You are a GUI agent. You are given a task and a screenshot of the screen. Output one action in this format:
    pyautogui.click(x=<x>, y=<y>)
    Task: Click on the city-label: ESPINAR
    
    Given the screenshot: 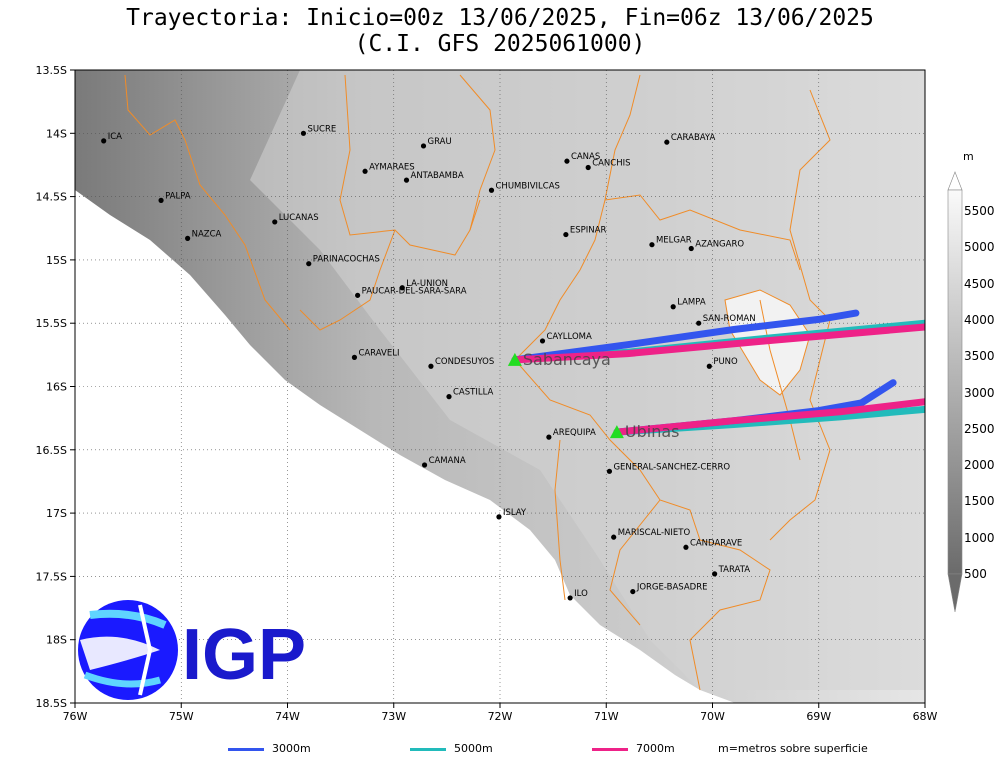 What is the action you would take?
    pyautogui.click(x=588, y=231)
    